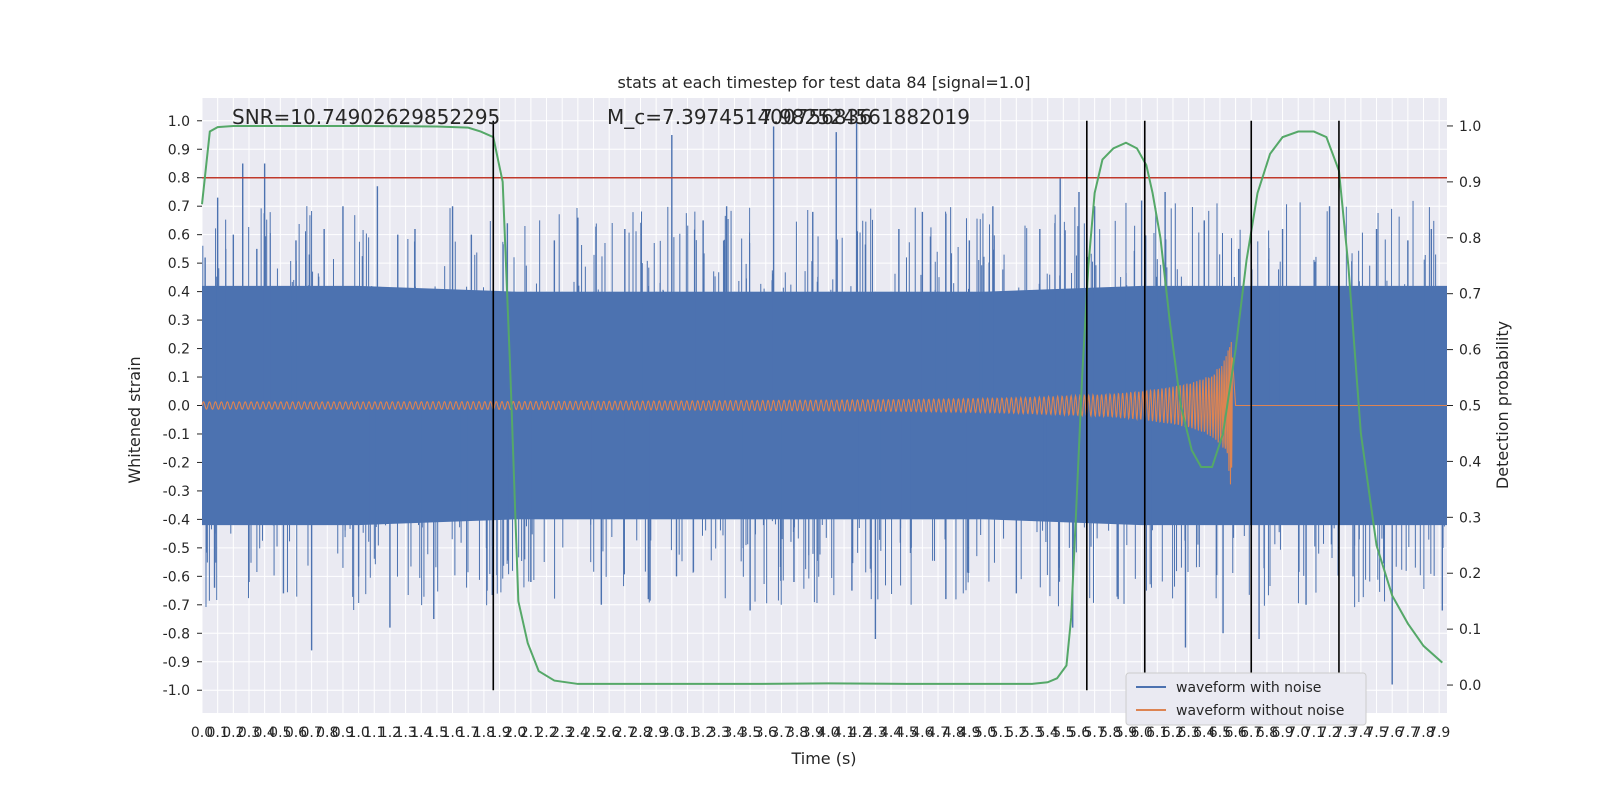  Describe the element at coordinates (1470, 518) in the screenshot. I see `y-right-tick-label: 0.3` at that location.